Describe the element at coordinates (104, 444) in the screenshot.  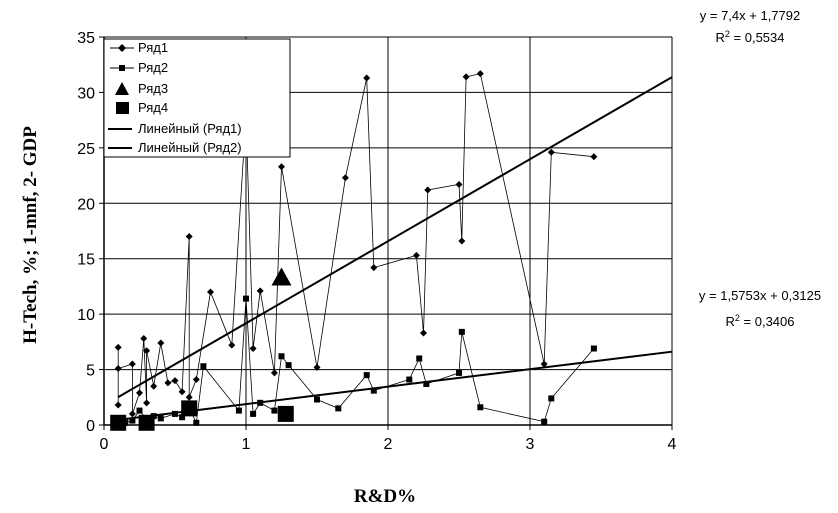
I see `x-tick-label: 0` at that location.